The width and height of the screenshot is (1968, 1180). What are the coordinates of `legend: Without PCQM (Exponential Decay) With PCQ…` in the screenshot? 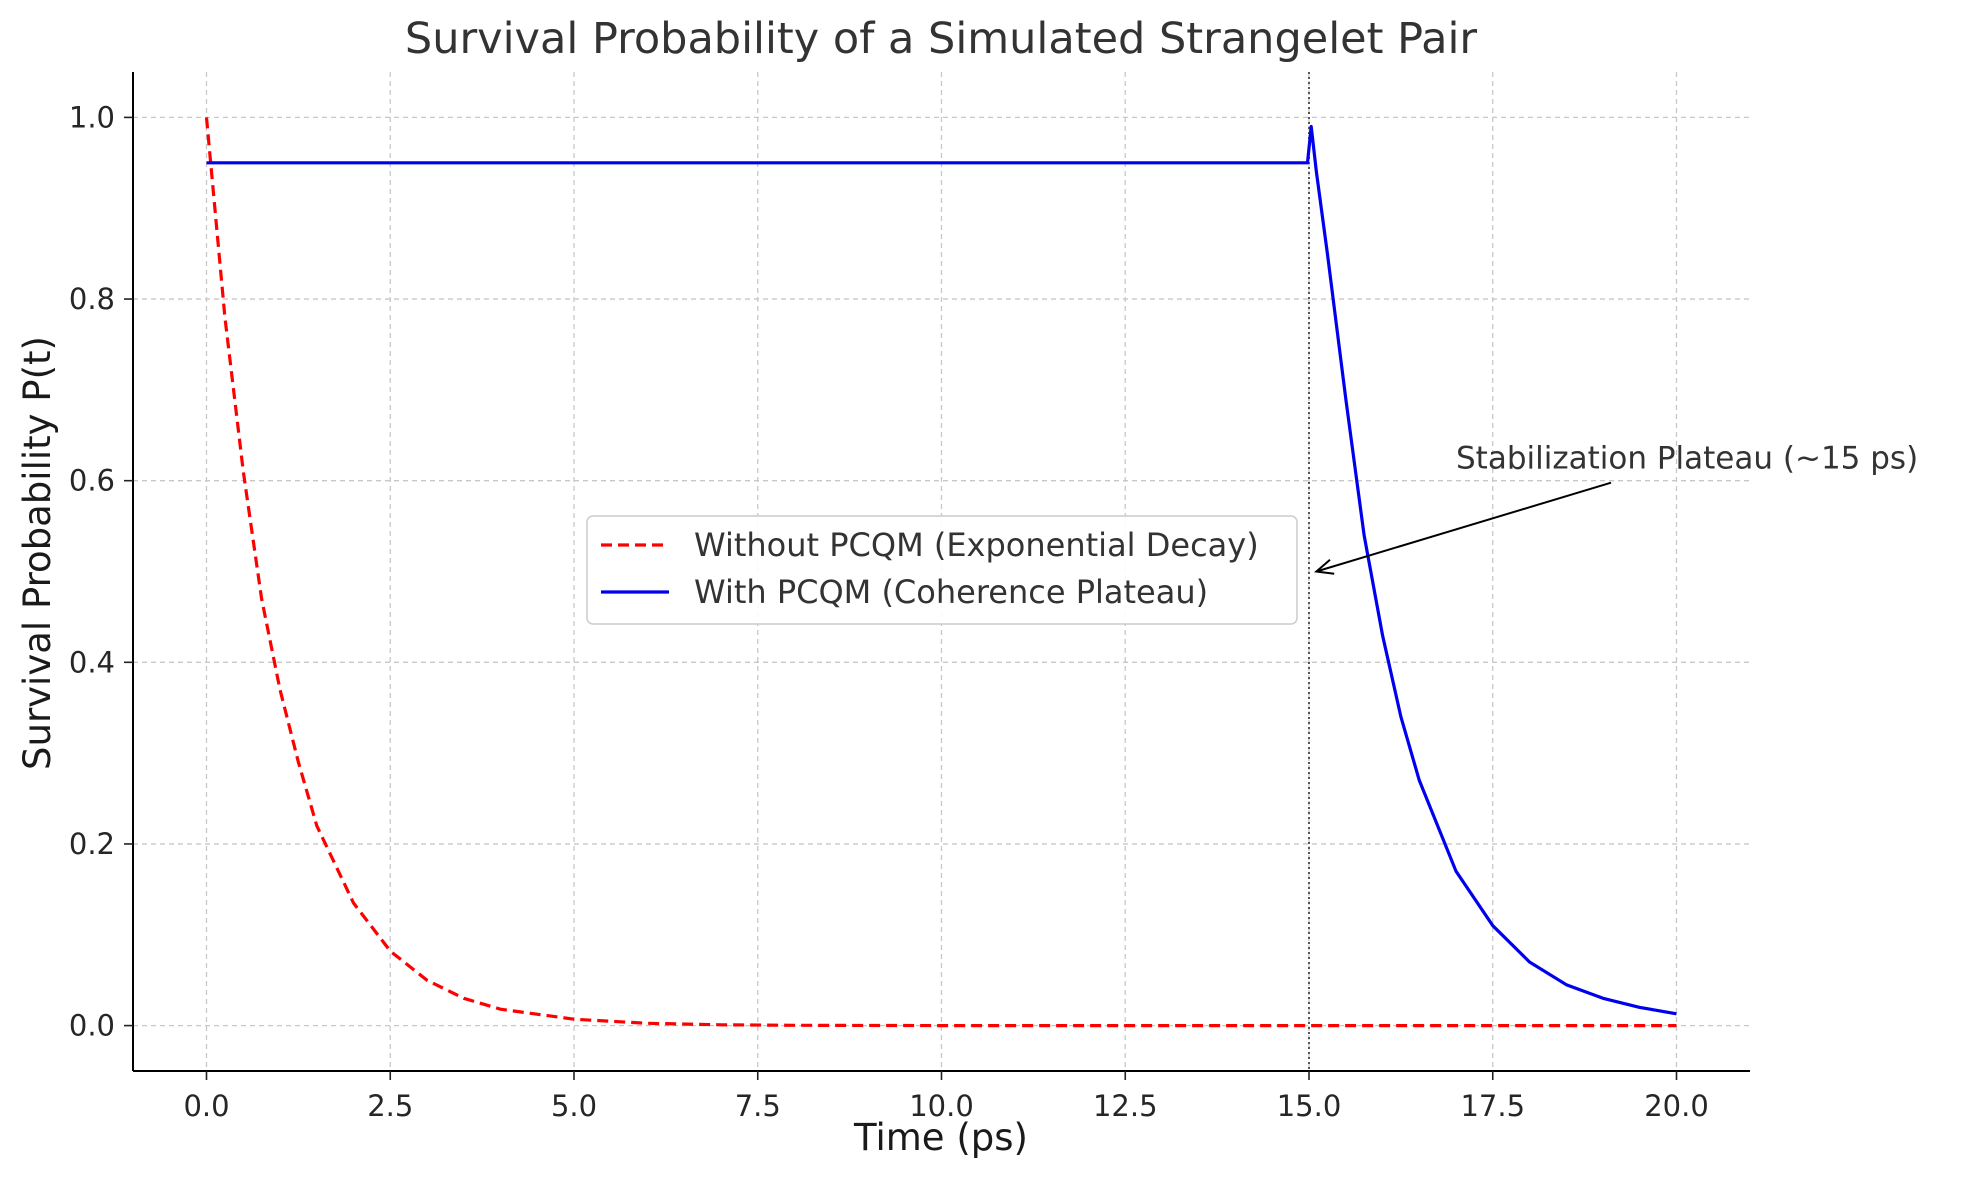 It's located at (942, 570).